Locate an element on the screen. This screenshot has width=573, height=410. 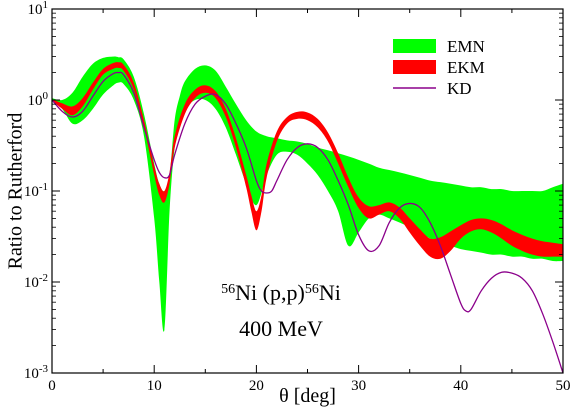
y-tick-label: 10⁻¹ is located at coordinates (36, 190).